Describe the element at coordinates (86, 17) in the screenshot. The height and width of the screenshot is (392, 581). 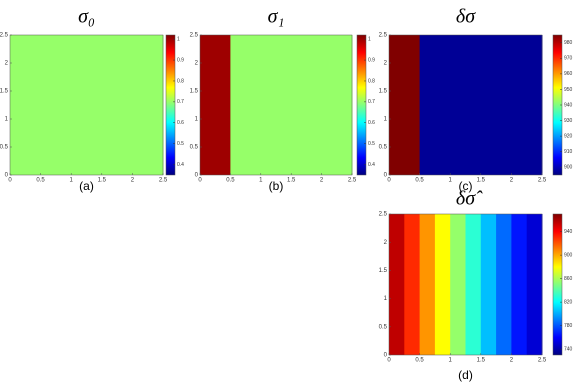
I see `panel-title: σ₀` at that location.